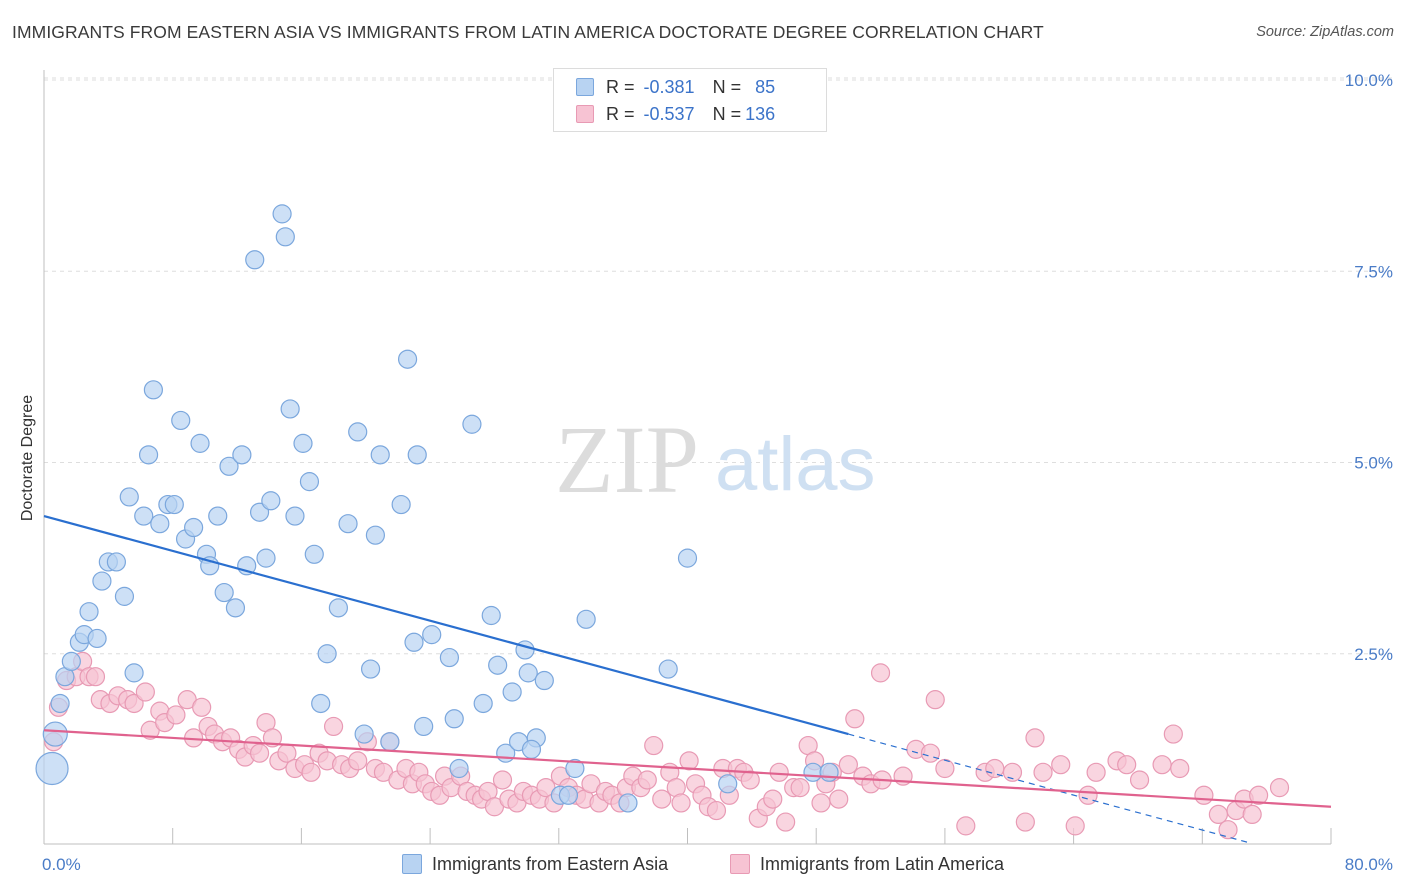 The height and width of the screenshot is (892, 1406). What do you see at coordinates (727, 86) in the screenshot?
I see `n-label: N =` at bounding box center [727, 86].